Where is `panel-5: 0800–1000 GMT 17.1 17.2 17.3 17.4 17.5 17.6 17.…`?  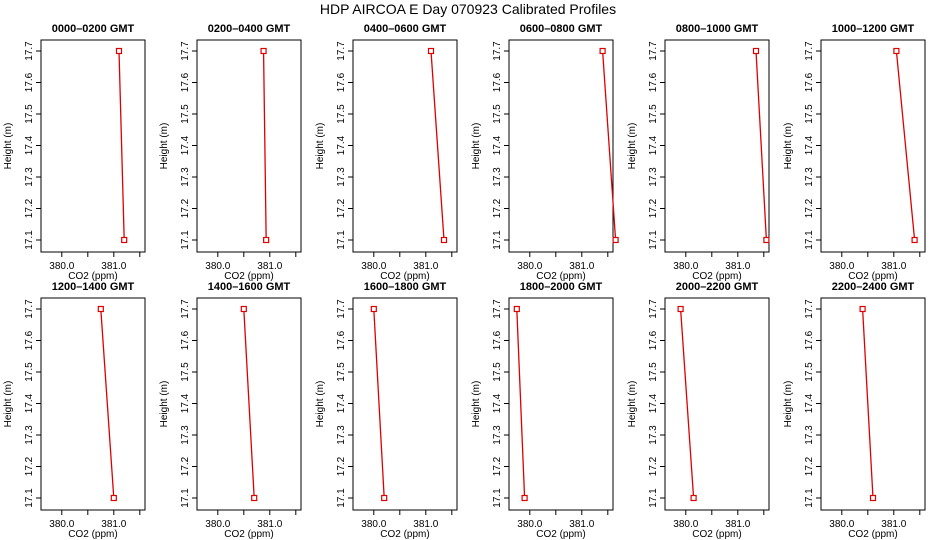
panel-5: 0800–1000 GMT 17.1 17.2 17.3 17.4 17.5 17.6 17.… is located at coordinates (698, 152).